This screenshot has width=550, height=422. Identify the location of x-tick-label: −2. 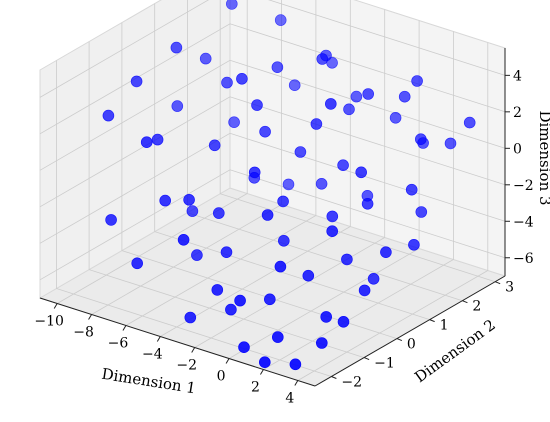
(186, 366).